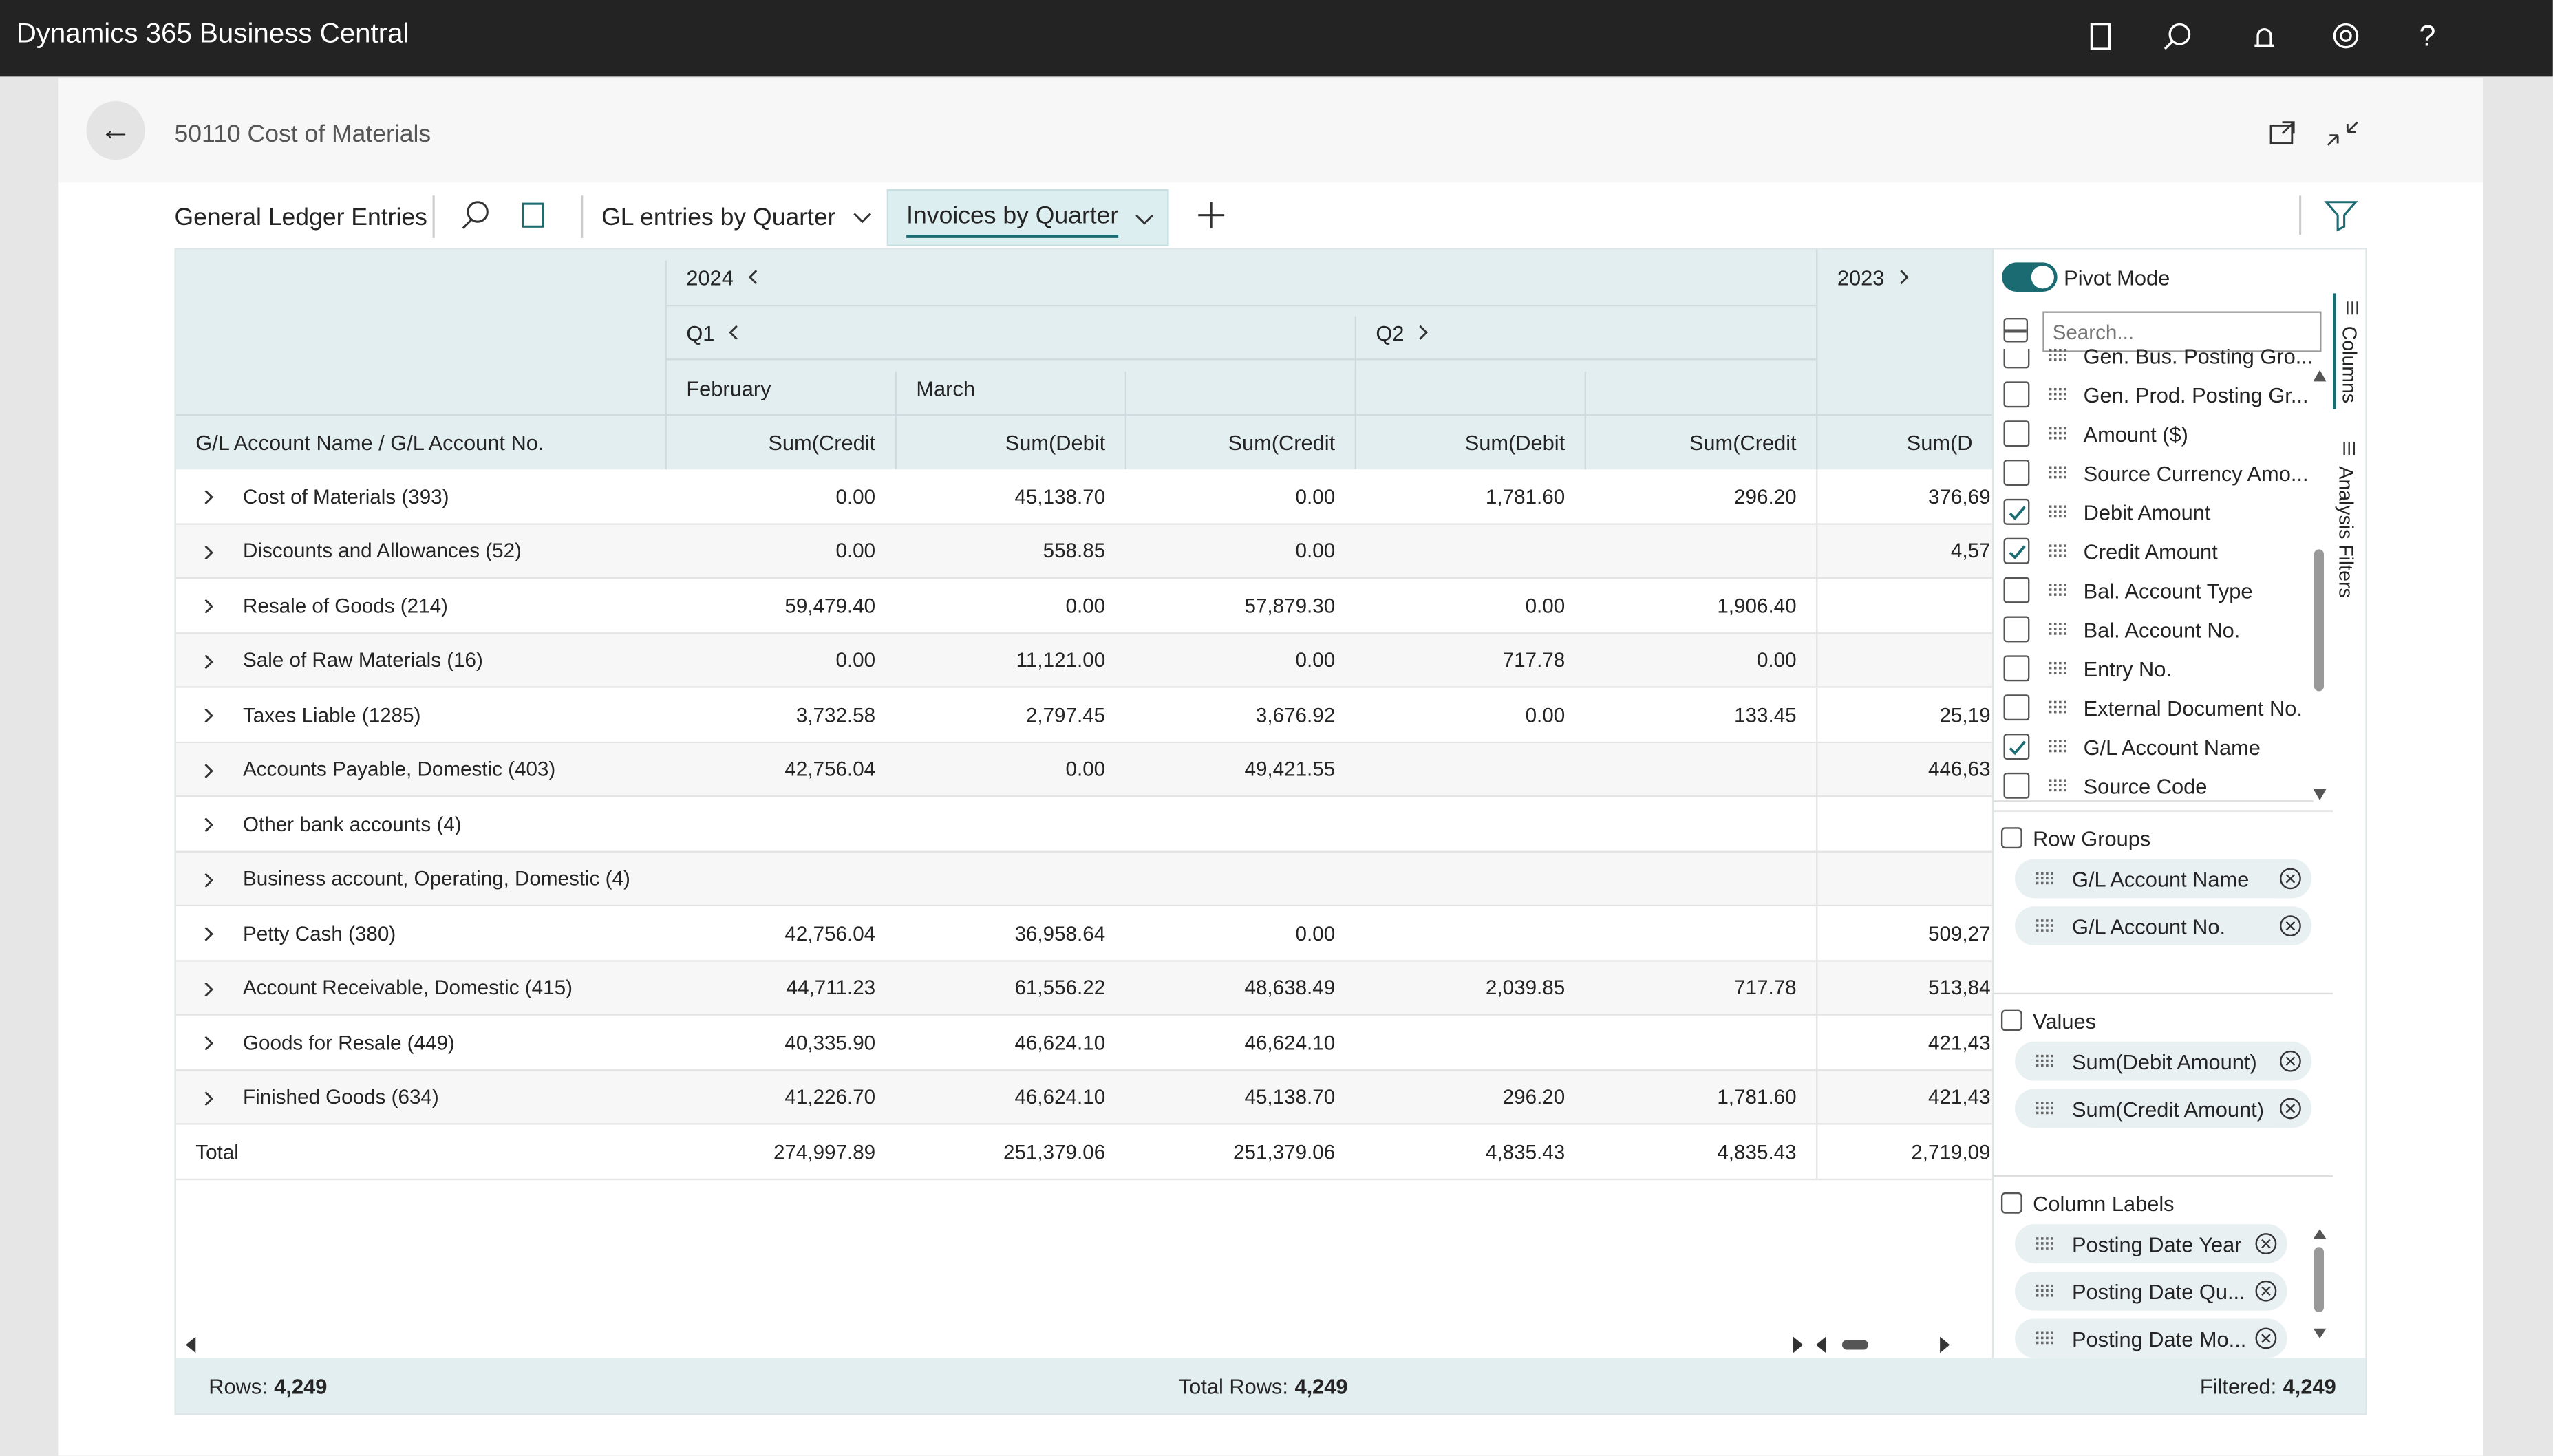  Describe the element at coordinates (2127, 668) in the screenshot. I see `column-option: Entry No.` at that location.